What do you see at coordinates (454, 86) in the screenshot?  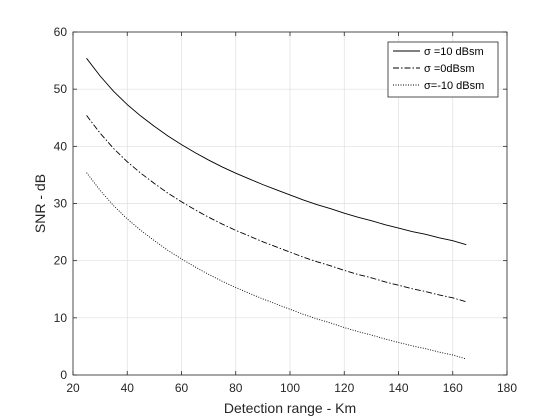 I see `legend-label-3: σ=-10 dBsm` at bounding box center [454, 86].